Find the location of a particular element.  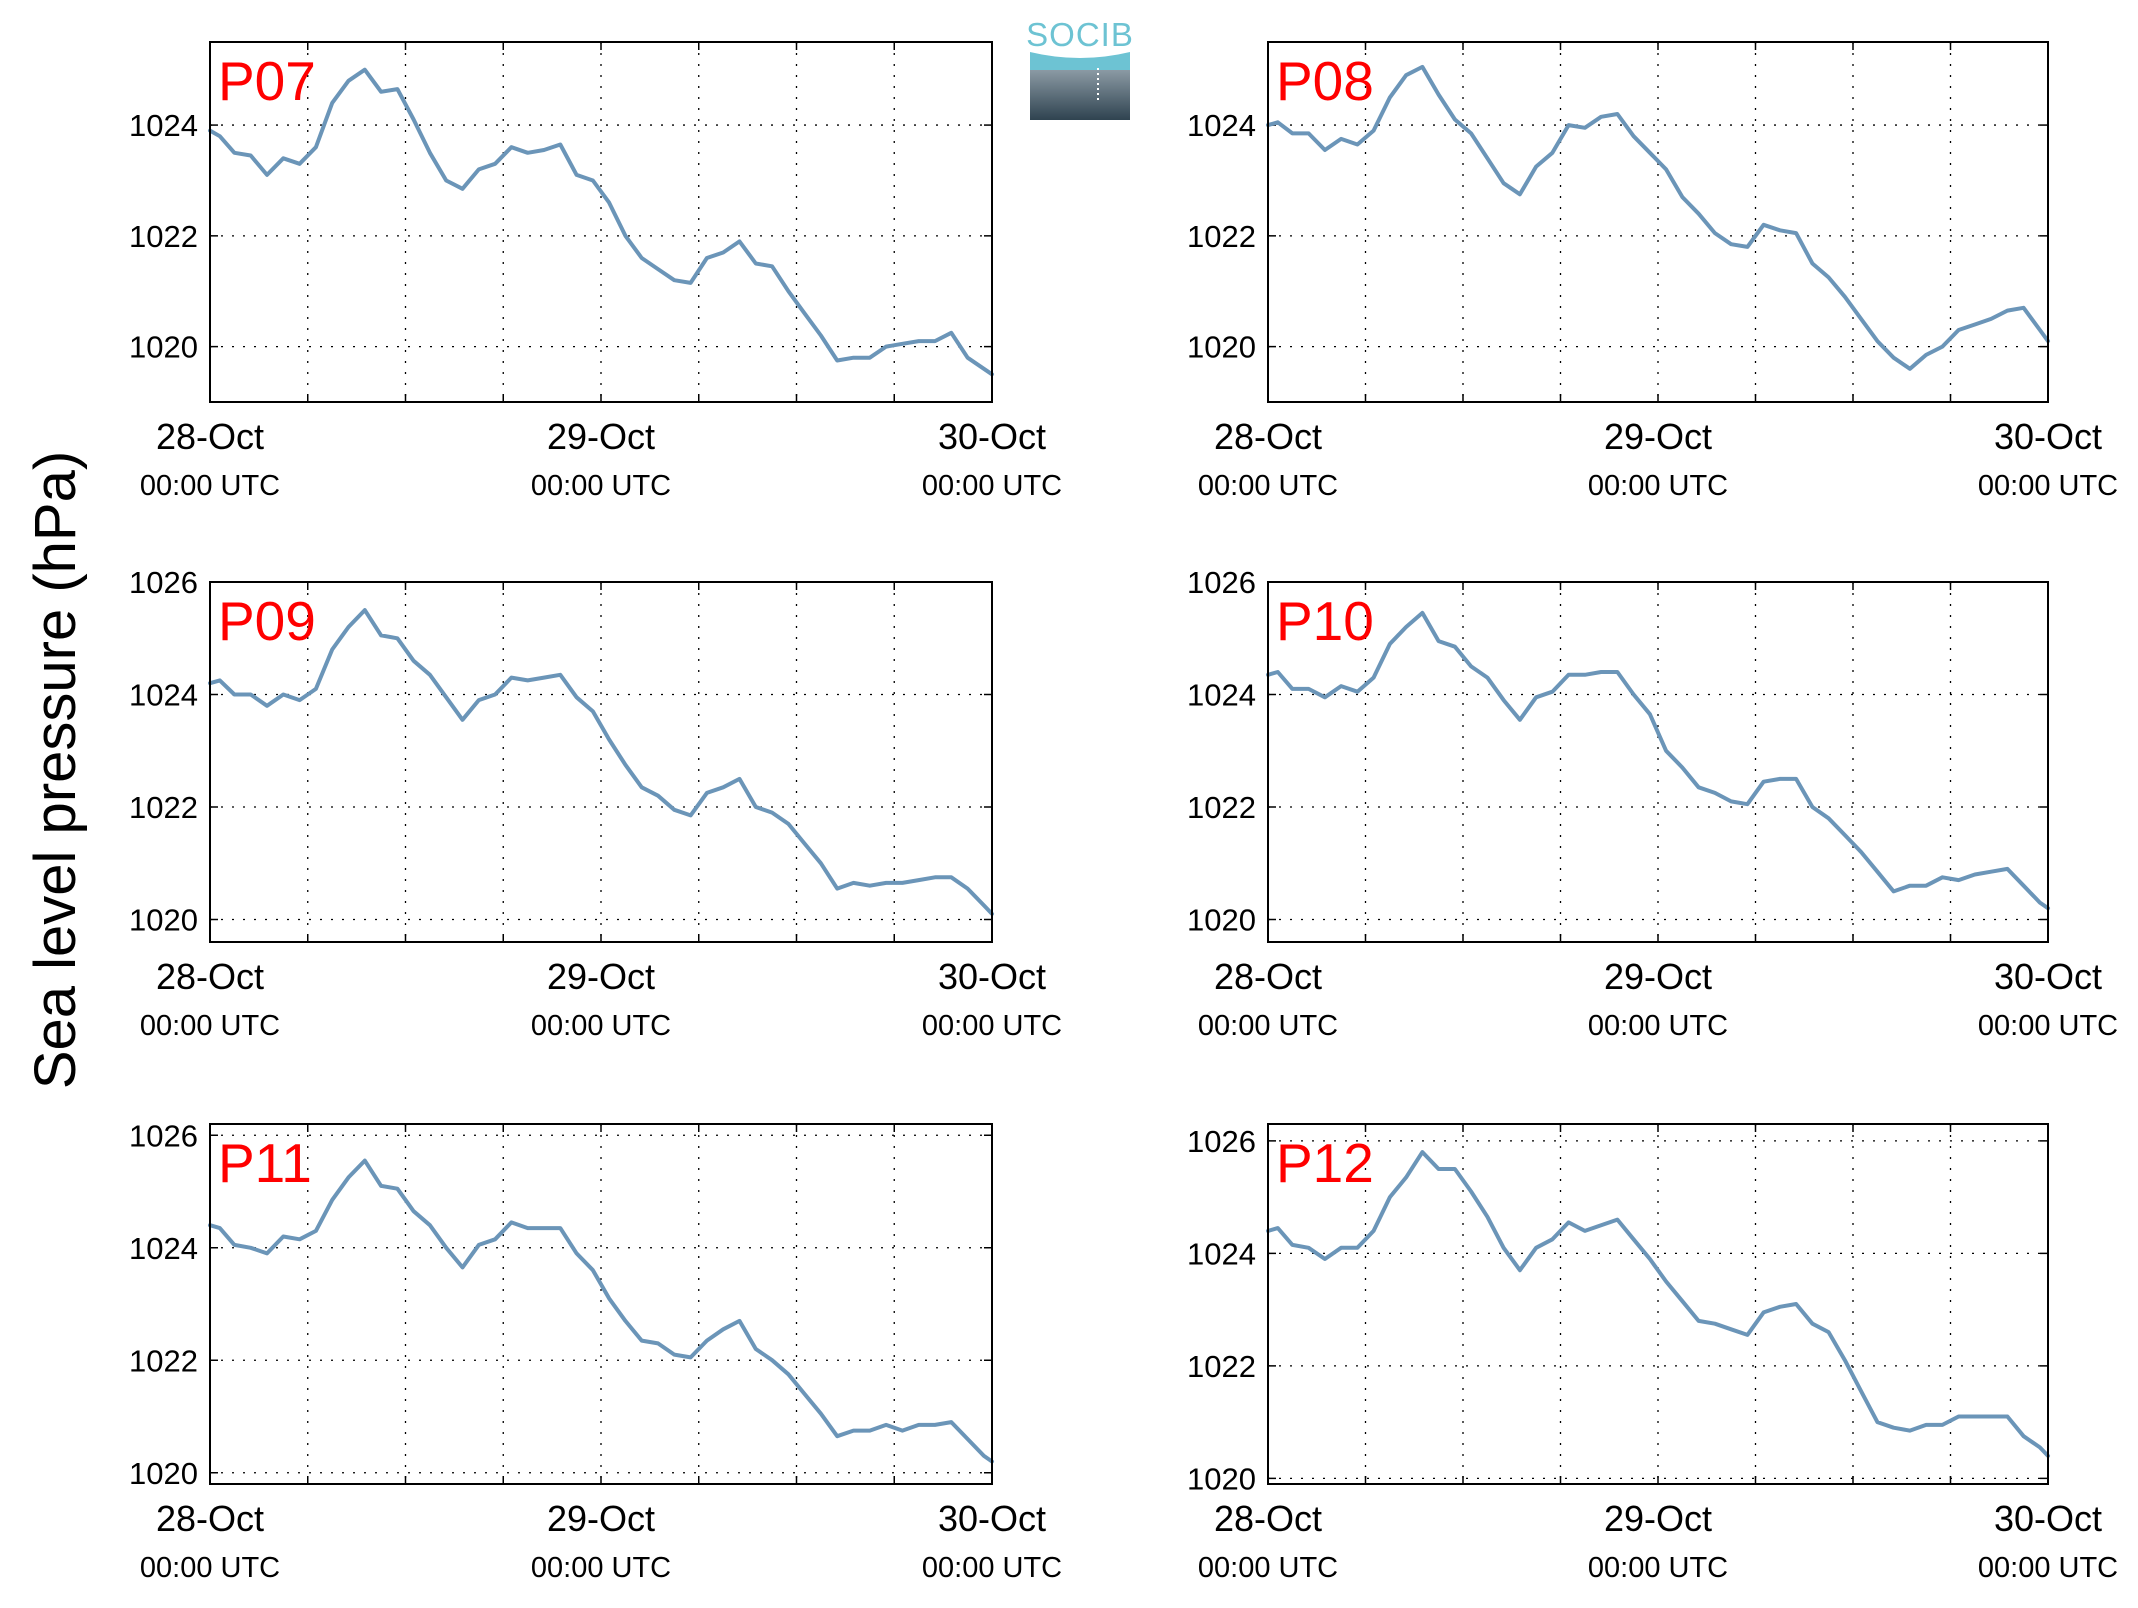

logo-wordmark: SOCIB is located at coordinates (1080, 34).